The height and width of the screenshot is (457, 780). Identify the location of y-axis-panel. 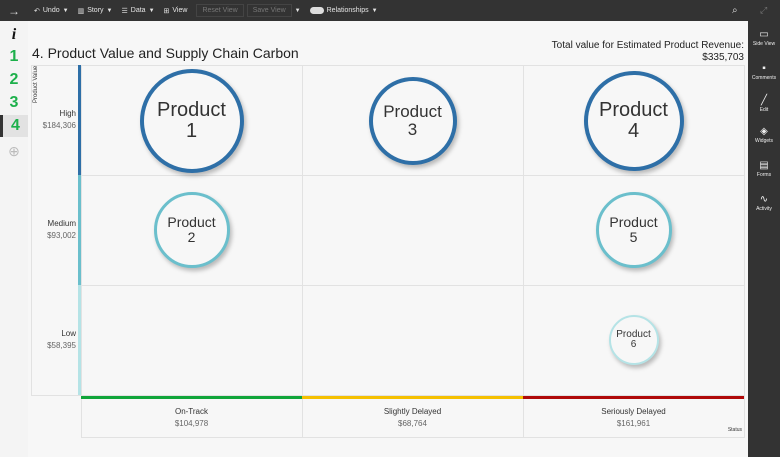
(56, 230).